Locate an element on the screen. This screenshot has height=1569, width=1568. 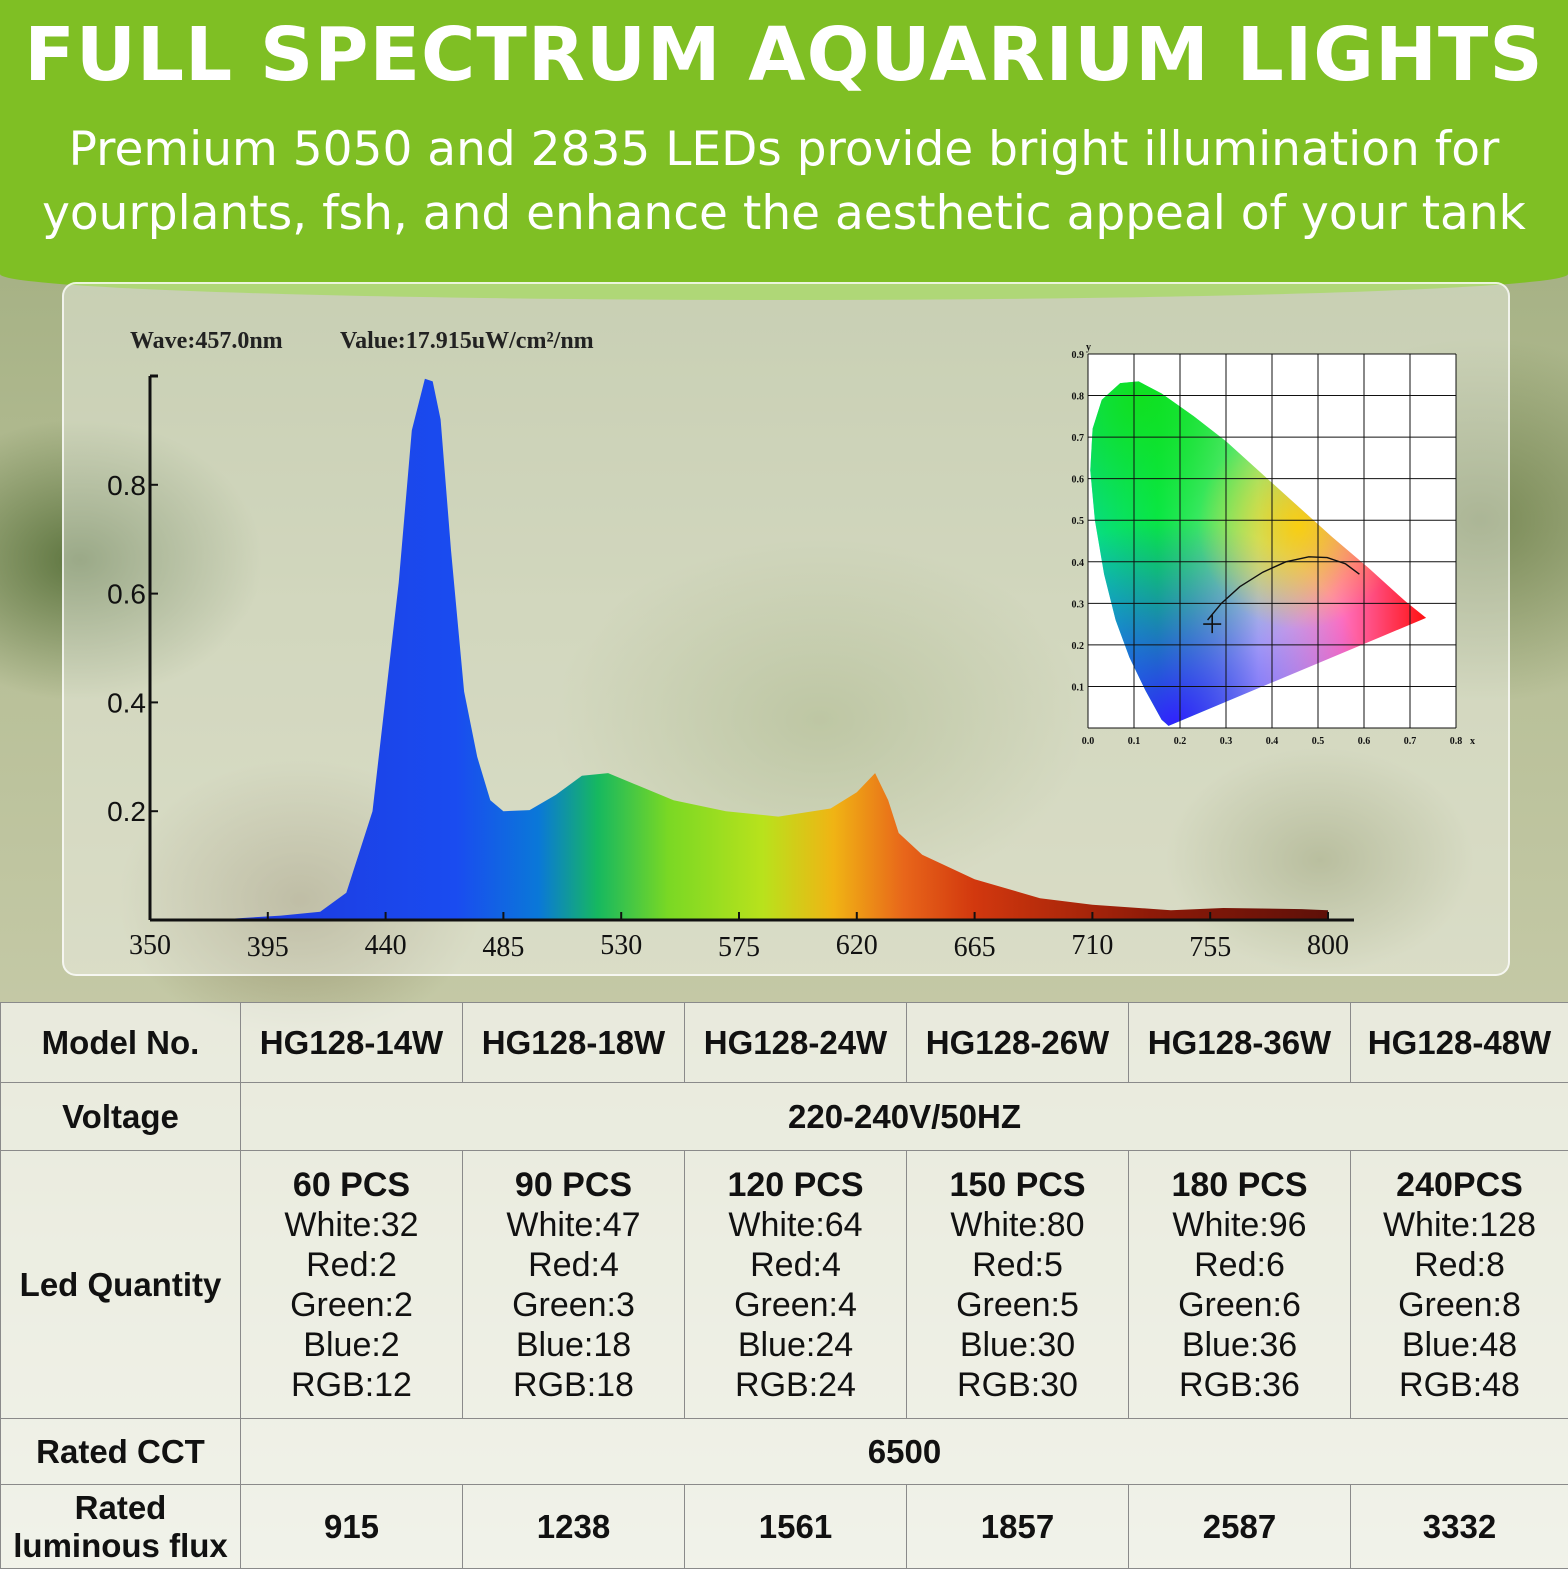
y-tick-label: 0.2 is located at coordinates (126, 811).